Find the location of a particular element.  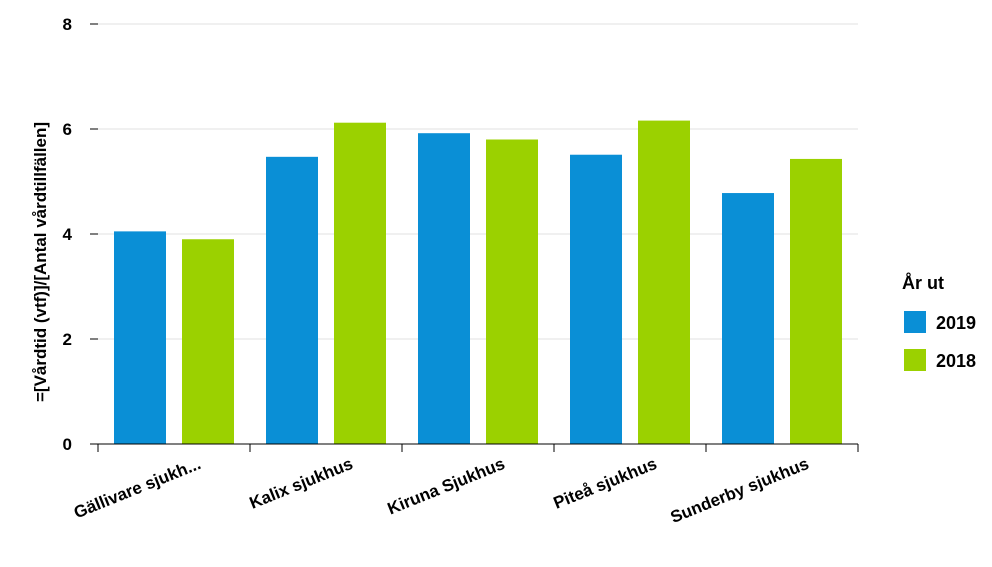

x-tick-label: Sunderby sjukhus is located at coordinates (740, 490).